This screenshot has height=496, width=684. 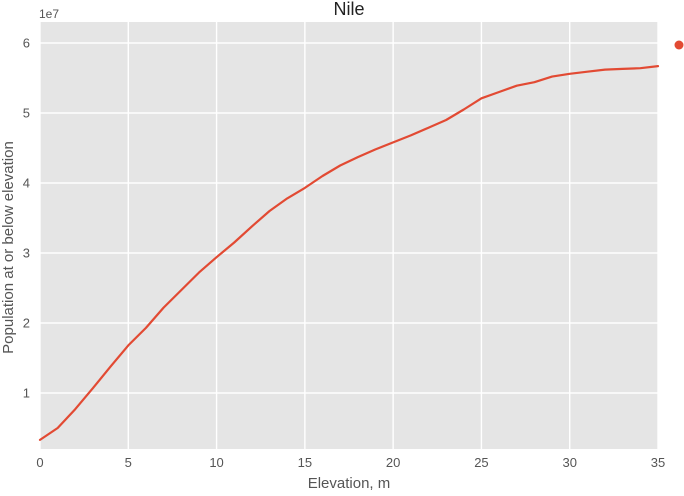 I want to click on y-tick-labels: 1 2 3 4 5 6, so click(x=26, y=218).